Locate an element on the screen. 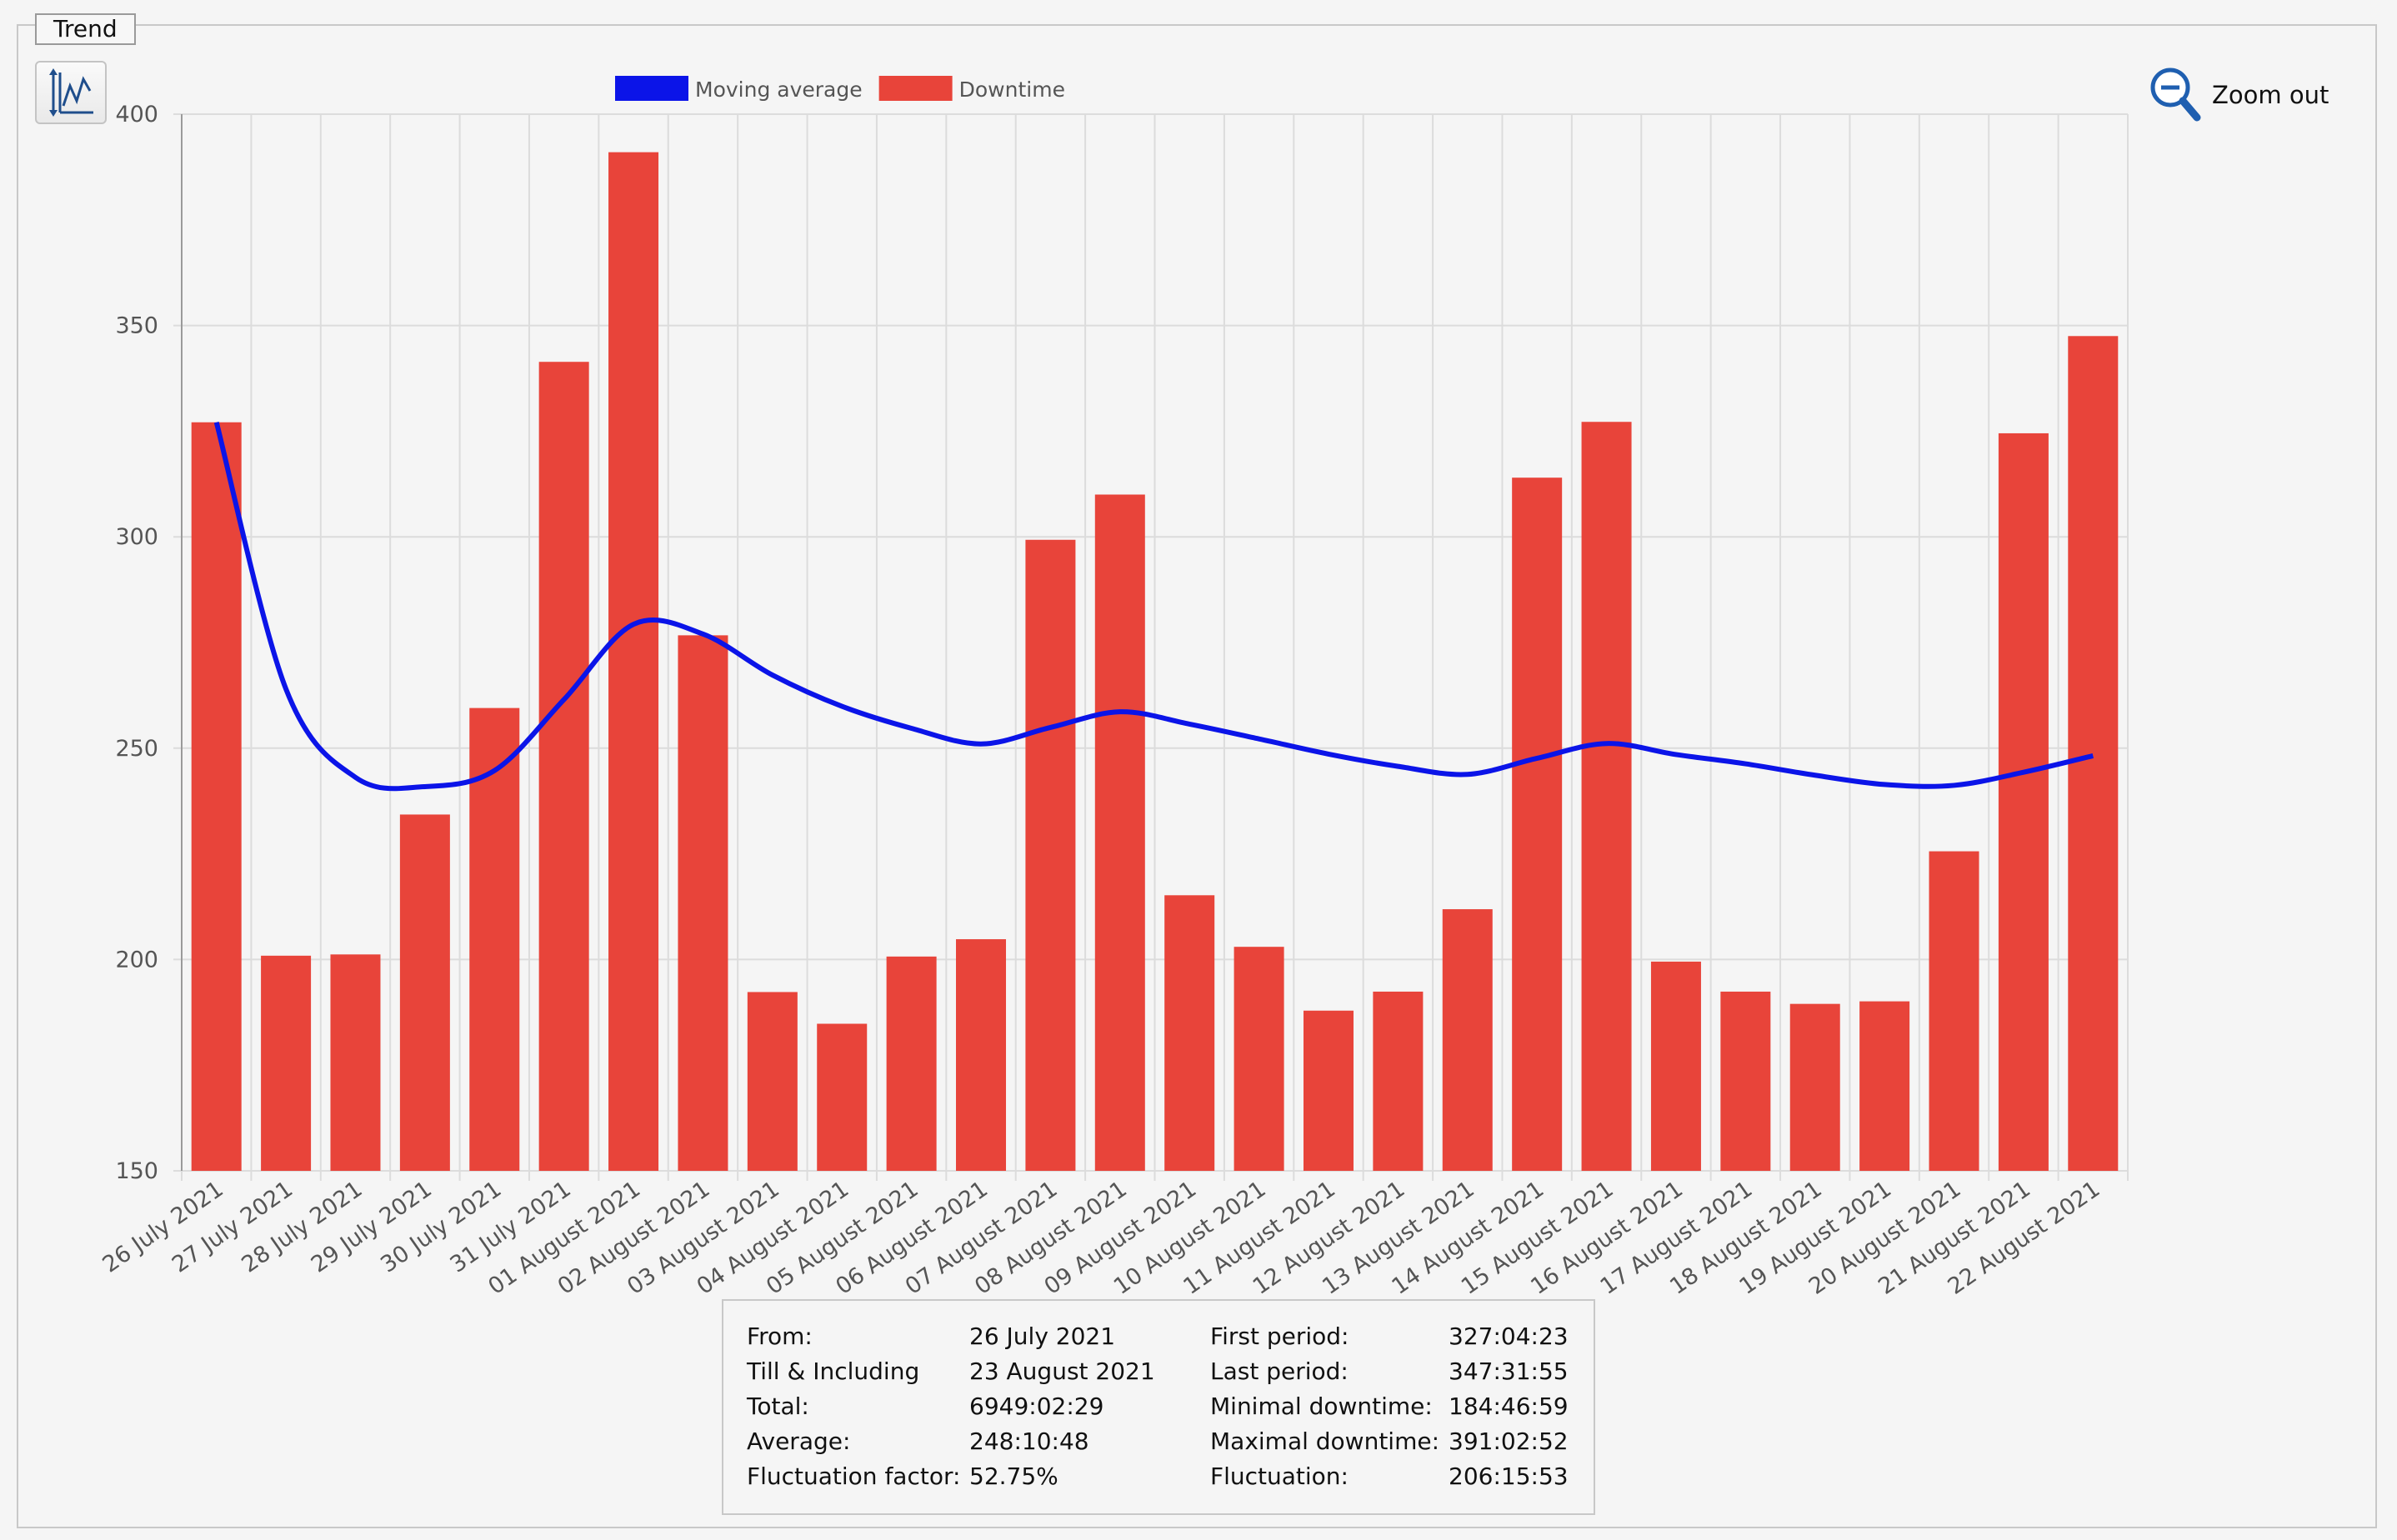 Image resolution: width=2397 pixels, height=1540 pixels. zoom-out-button: Zoom out is located at coordinates (2239, 95).